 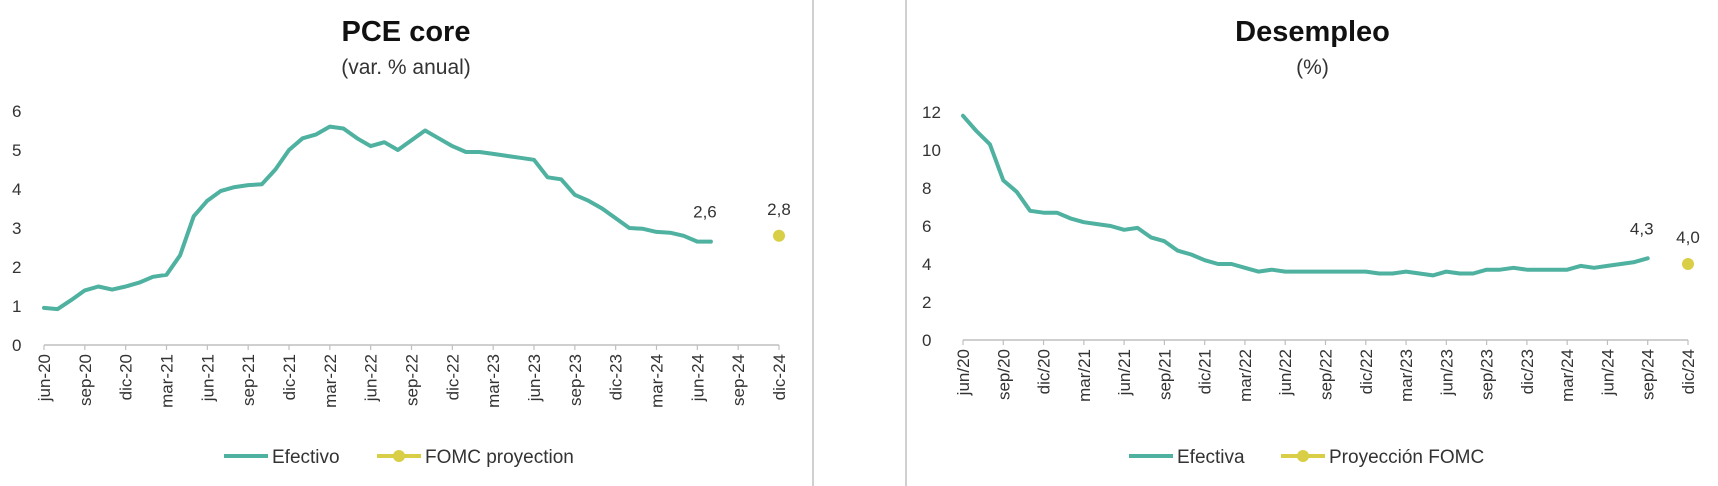 What do you see at coordinates (1648, 374) in the screenshot?
I see `x-tick-label: sep/24` at bounding box center [1648, 374].